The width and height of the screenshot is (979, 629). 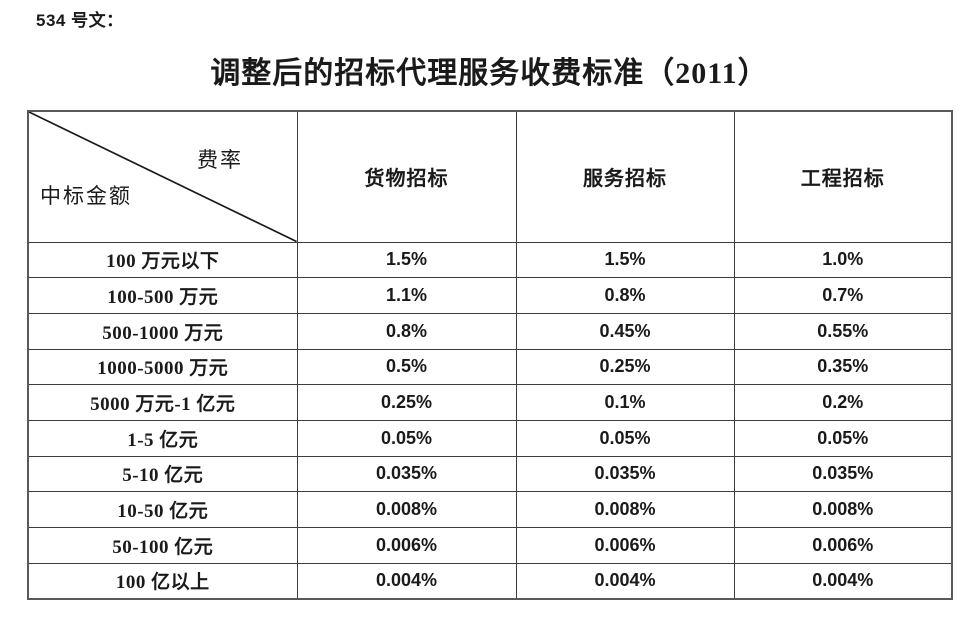 I want to click on table-row: 500-1000 万元 0.8% 0.45% 0.55%, so click(x=490, y=331).